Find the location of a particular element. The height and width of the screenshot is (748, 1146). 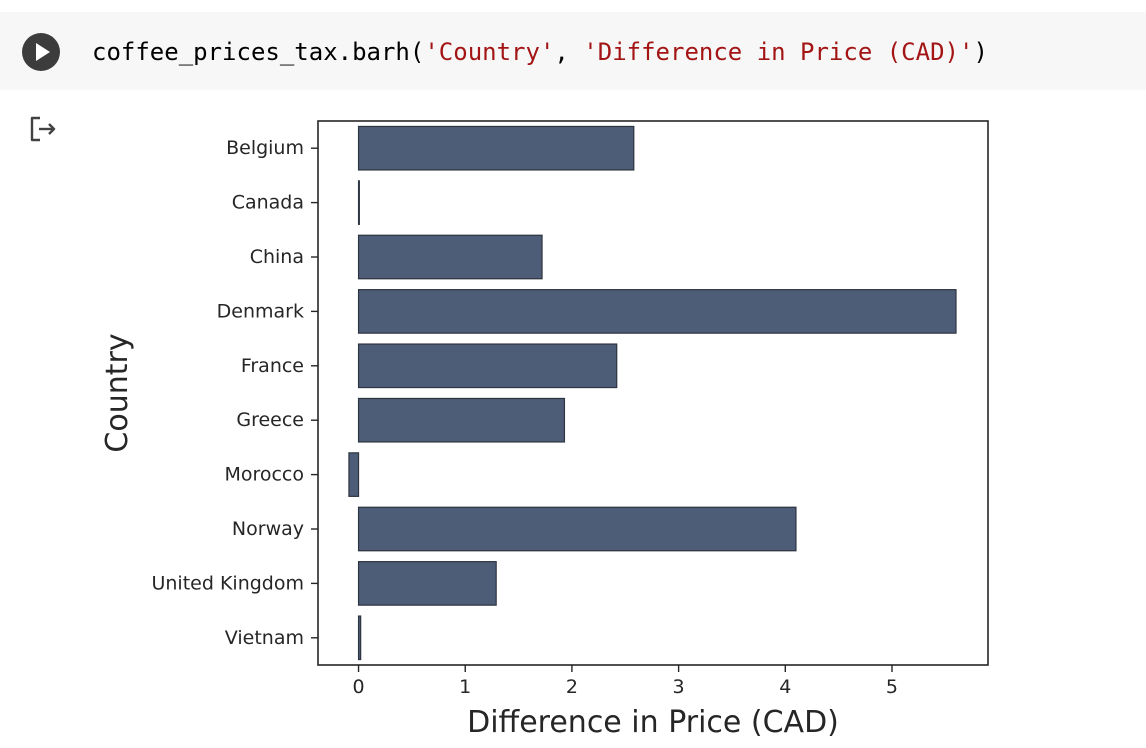

x-tick-label: 2 is located at coordinates (572, 687).